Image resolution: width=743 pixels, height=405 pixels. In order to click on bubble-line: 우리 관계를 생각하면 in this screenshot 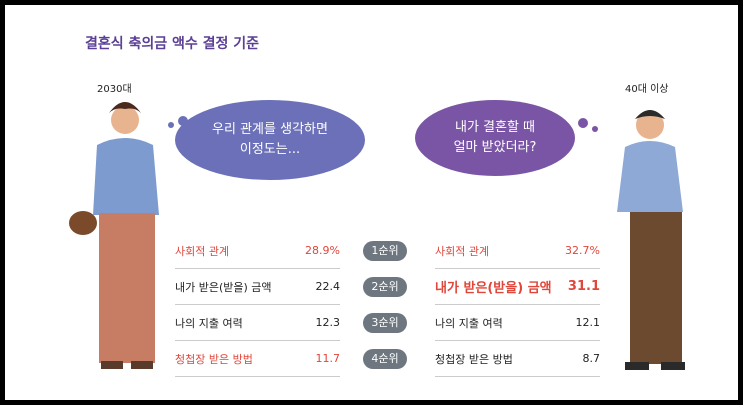, I will do `click(270, 129)`.